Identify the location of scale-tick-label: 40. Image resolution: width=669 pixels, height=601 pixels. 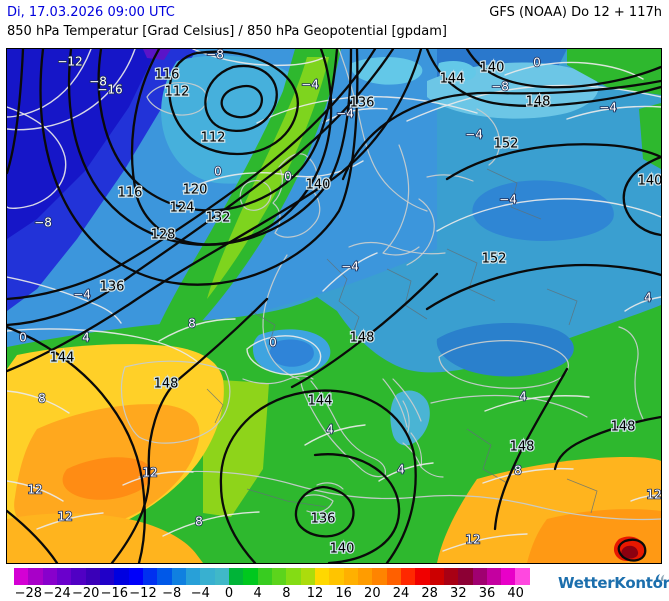
(515, 593).